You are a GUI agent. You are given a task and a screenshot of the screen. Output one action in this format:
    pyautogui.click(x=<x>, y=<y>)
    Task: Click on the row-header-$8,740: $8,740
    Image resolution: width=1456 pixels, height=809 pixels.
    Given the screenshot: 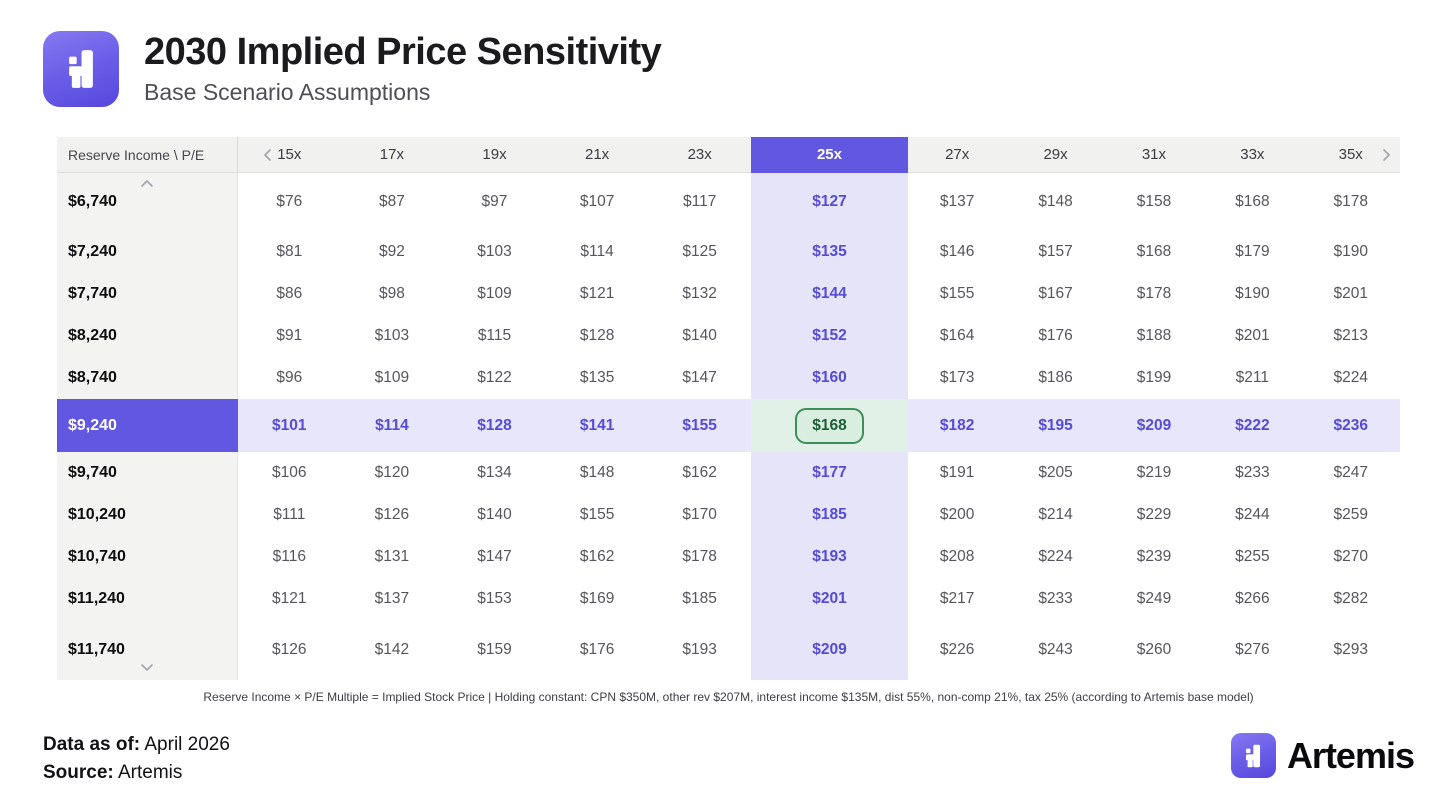 What is the action you would take?
    pyautogui.click(x=147, y=378)
    